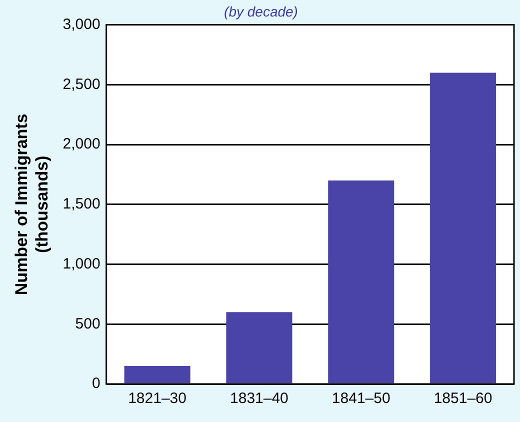 The image size is (520, 422). What do you see at coordinates (96, 383) in the screenshot?
I see `y-tick-label: 0` at bounding box center [96, 383].